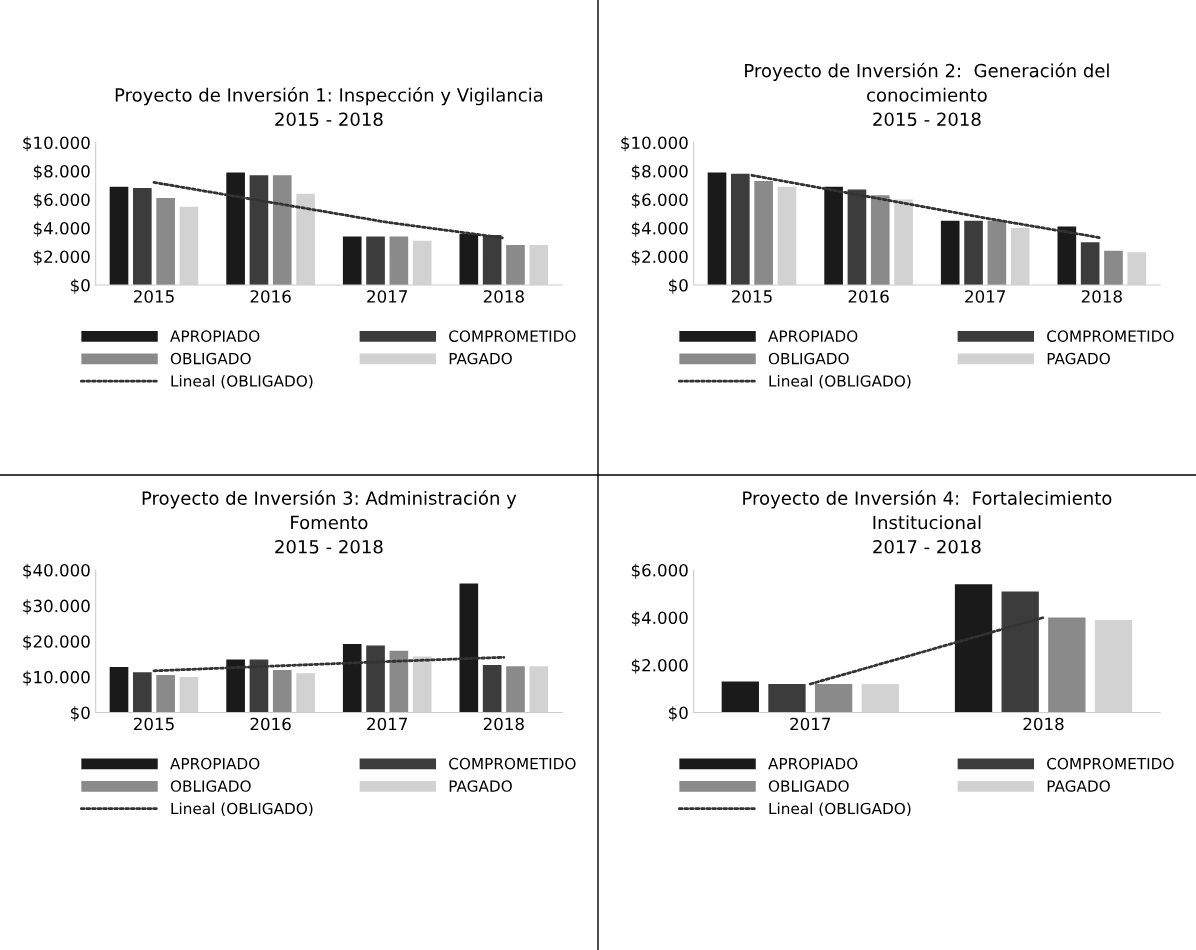 The height and width of the screenshot is (950, 1196). What do you see at coordinates (329, 107) in the screenshot?
I see `chart-title: Proyecto de Inversión 1: Inspección y Vigilancia 2015 - 2018` at bounding box center [329, 107].